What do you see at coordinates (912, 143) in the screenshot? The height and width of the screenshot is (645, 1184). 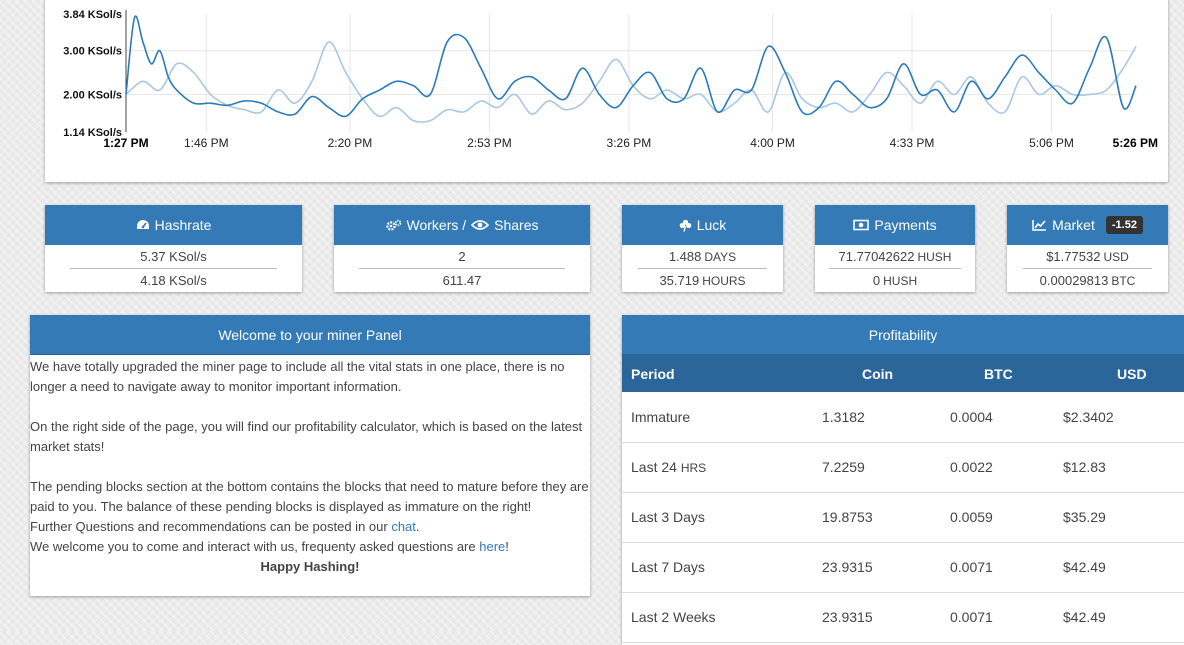 I see `x-tick-label: 4:33 PM` at bounding box center [912, 143].